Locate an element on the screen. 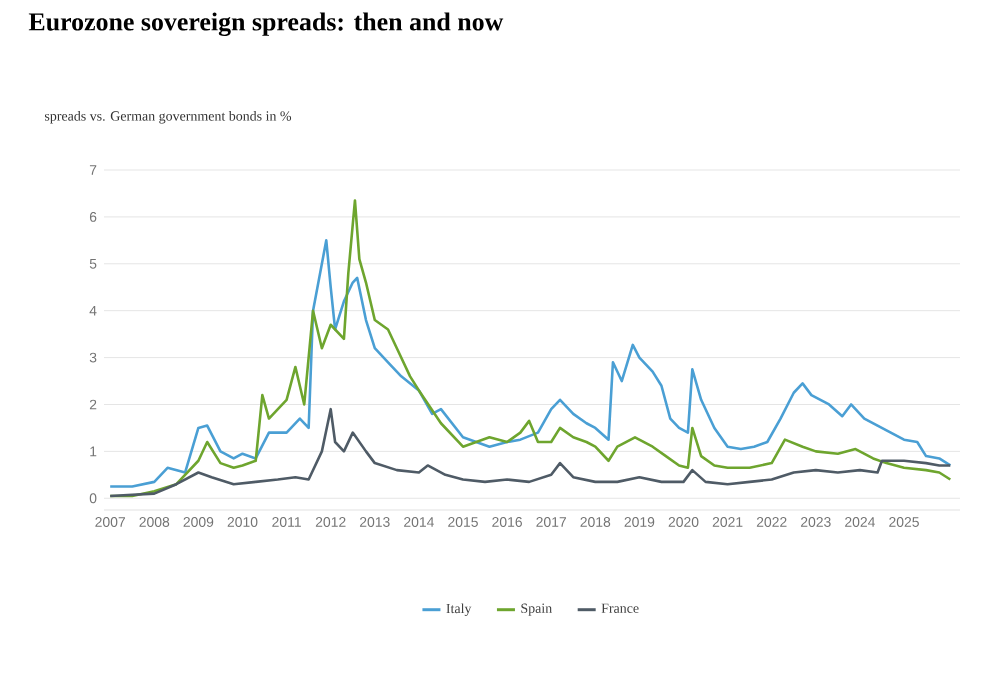 The height and width of the screenshot is (680, 1004). line-series is located at coordinates (530, 452).